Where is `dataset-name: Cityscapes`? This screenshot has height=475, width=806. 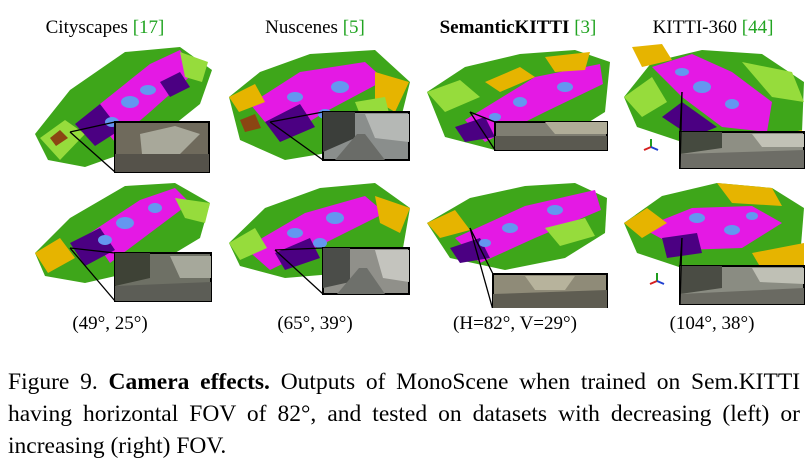
dataset-name: Cityscapes is located at coordinates (86, 27).